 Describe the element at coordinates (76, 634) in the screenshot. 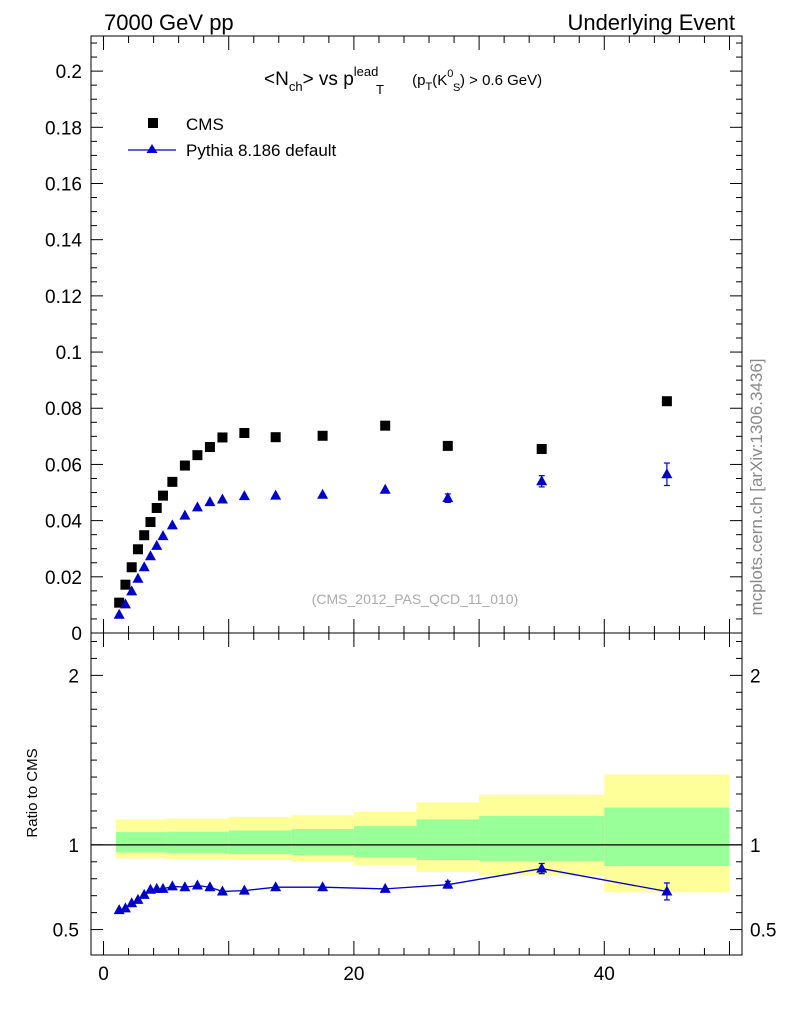

I see `main-ytick-zero-label: 0` at that location.